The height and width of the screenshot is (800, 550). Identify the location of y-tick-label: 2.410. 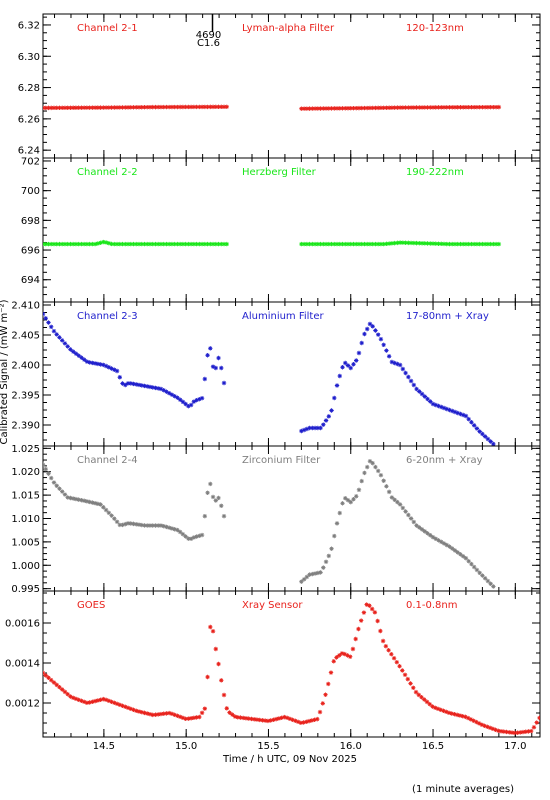
(25, 306).